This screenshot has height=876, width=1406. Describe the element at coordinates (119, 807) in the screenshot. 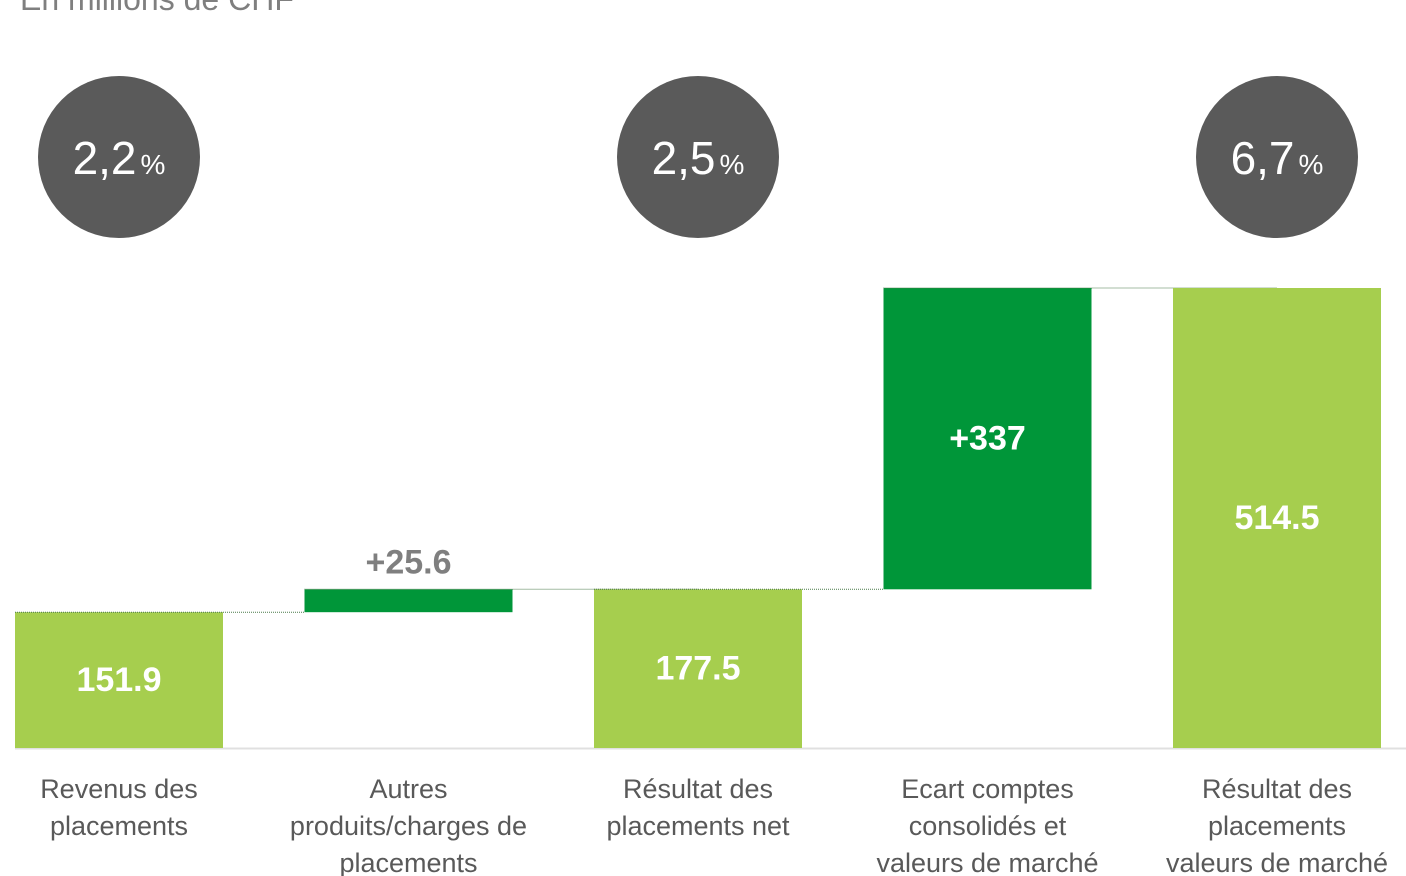

I see `x-tick-label: Revenus des placements` at that location.